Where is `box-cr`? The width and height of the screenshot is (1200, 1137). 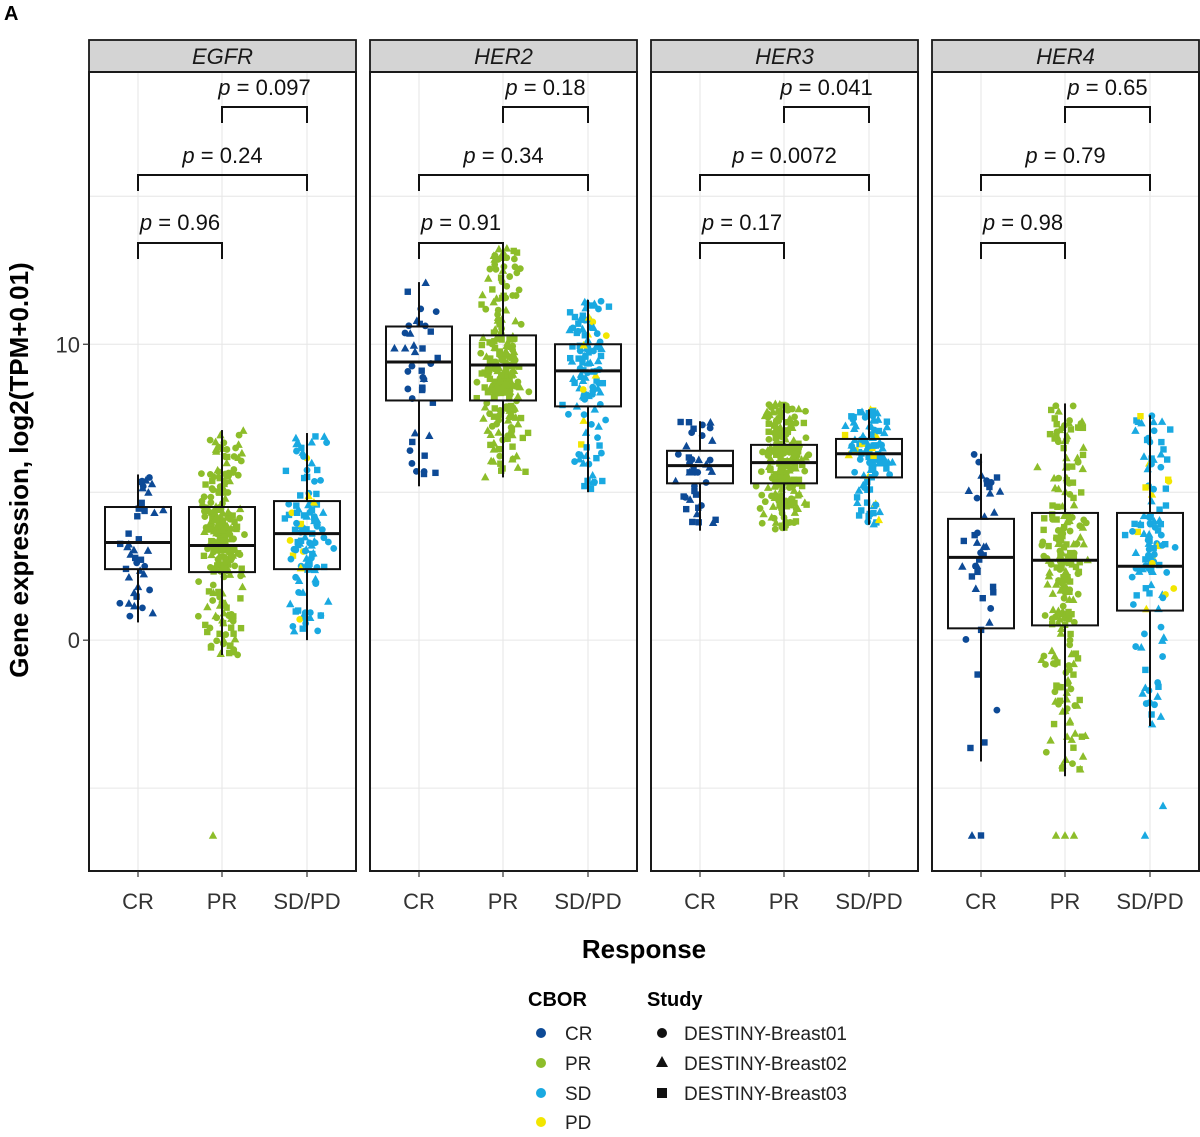
box-cr is located at coordinates (138, 548).